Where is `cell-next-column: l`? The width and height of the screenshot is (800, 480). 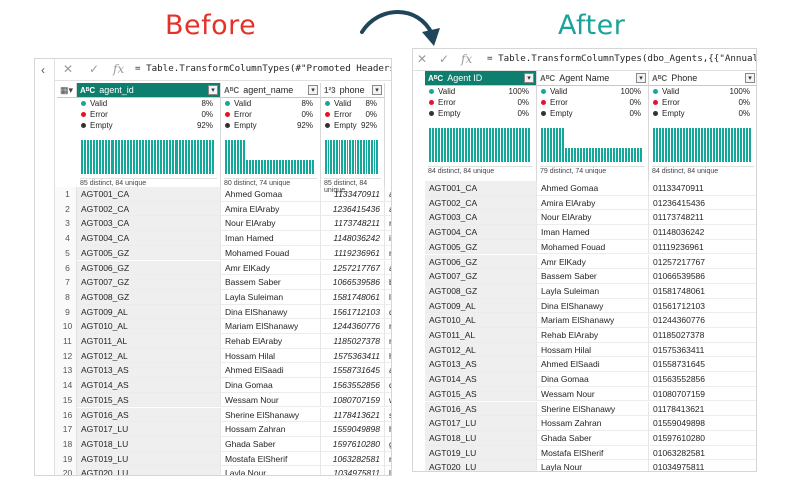
cell-next-column: l is located at coordinates (388, 297).